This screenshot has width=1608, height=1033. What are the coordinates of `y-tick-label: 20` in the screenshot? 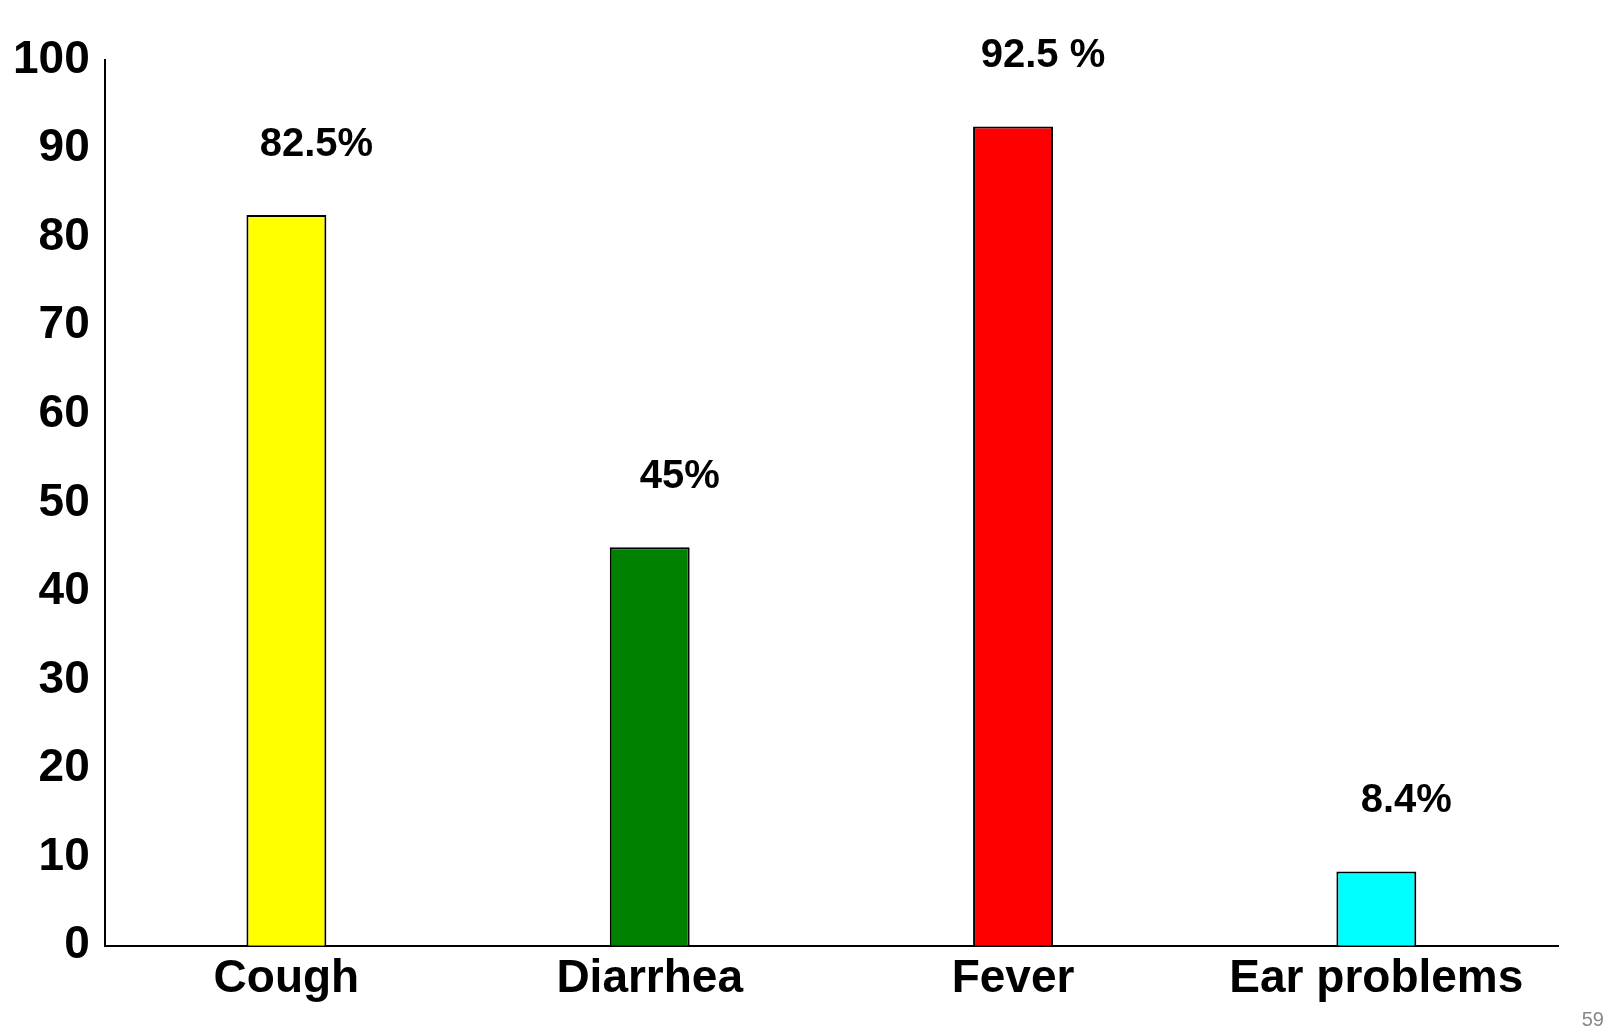 It's located at (64, 765).